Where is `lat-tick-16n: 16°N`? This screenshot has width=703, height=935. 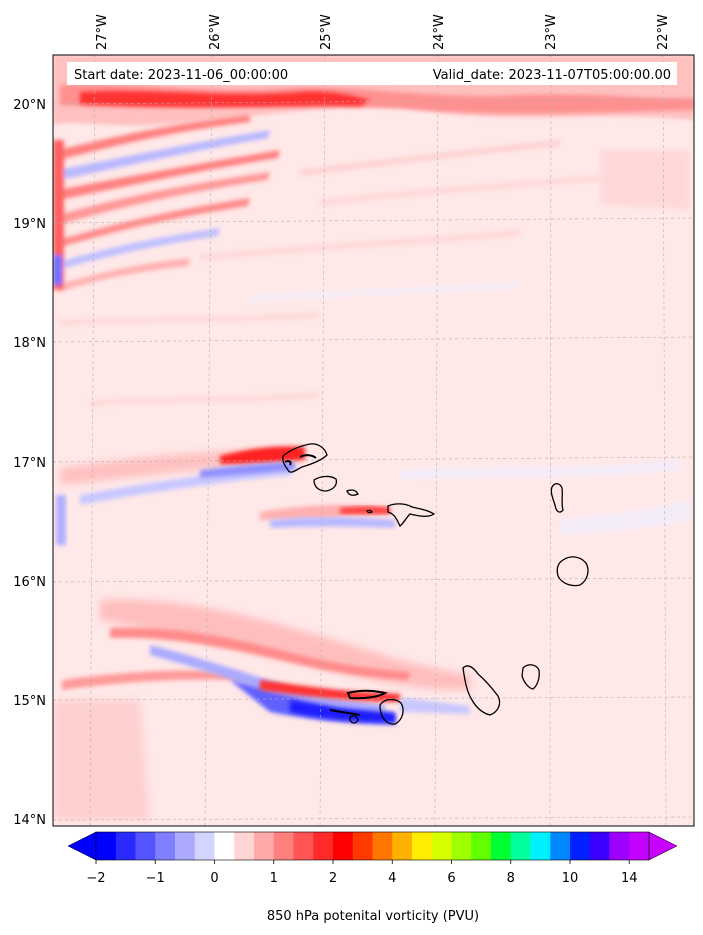
lat-tick-16n: 16°N is located at coordinates (29, 582).